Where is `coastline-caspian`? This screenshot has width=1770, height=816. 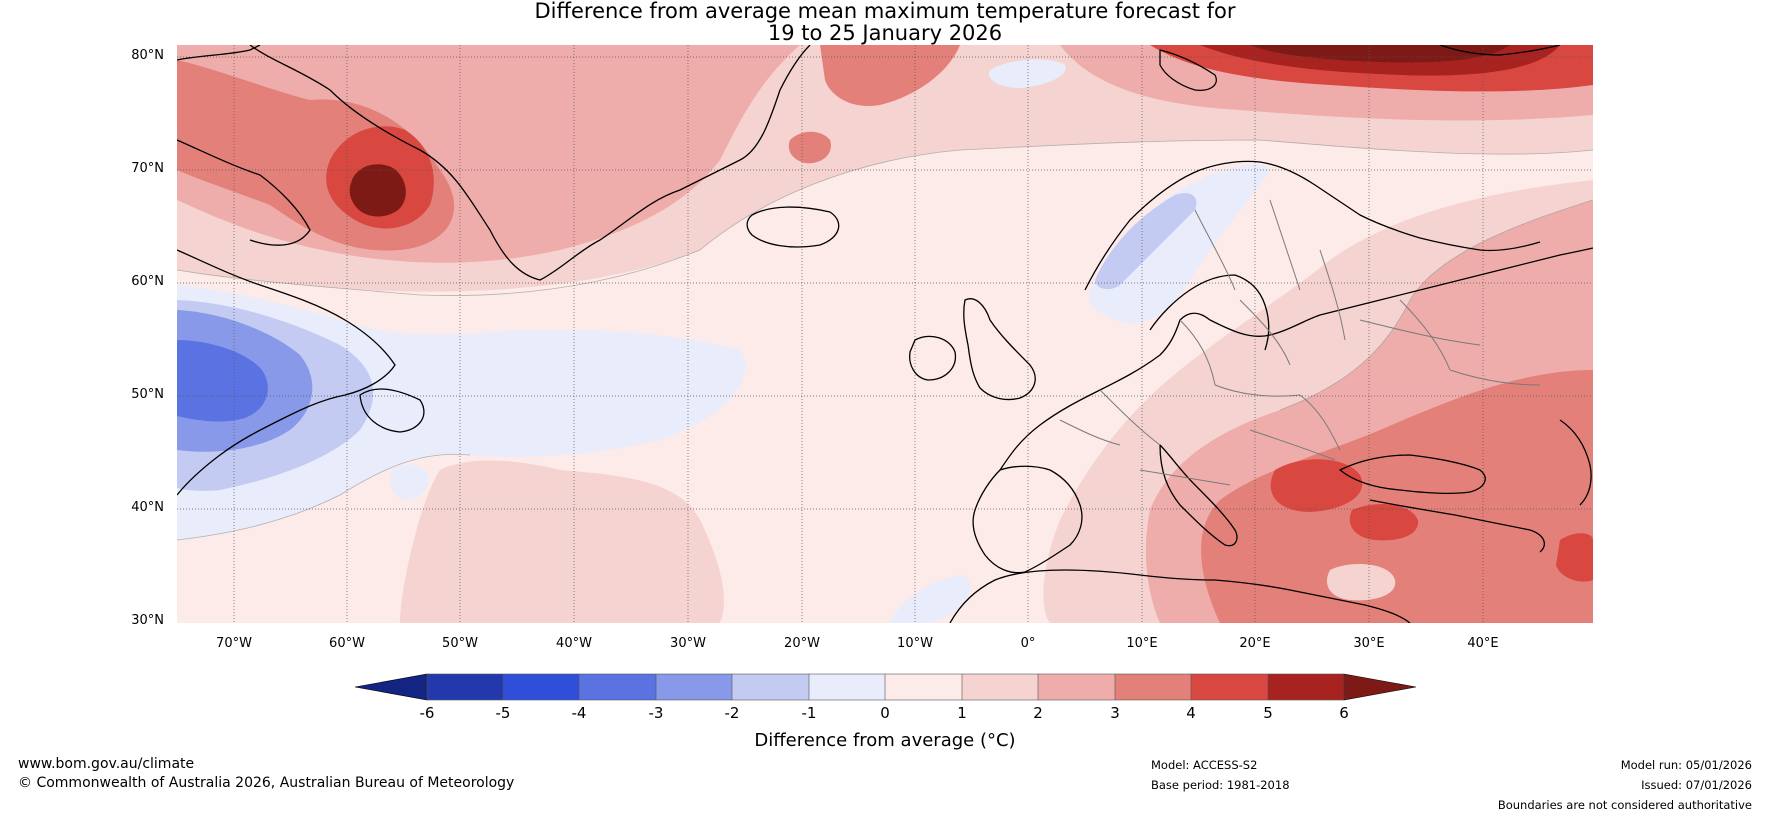 coastline-caspian is located at coordinates (1575, 462).